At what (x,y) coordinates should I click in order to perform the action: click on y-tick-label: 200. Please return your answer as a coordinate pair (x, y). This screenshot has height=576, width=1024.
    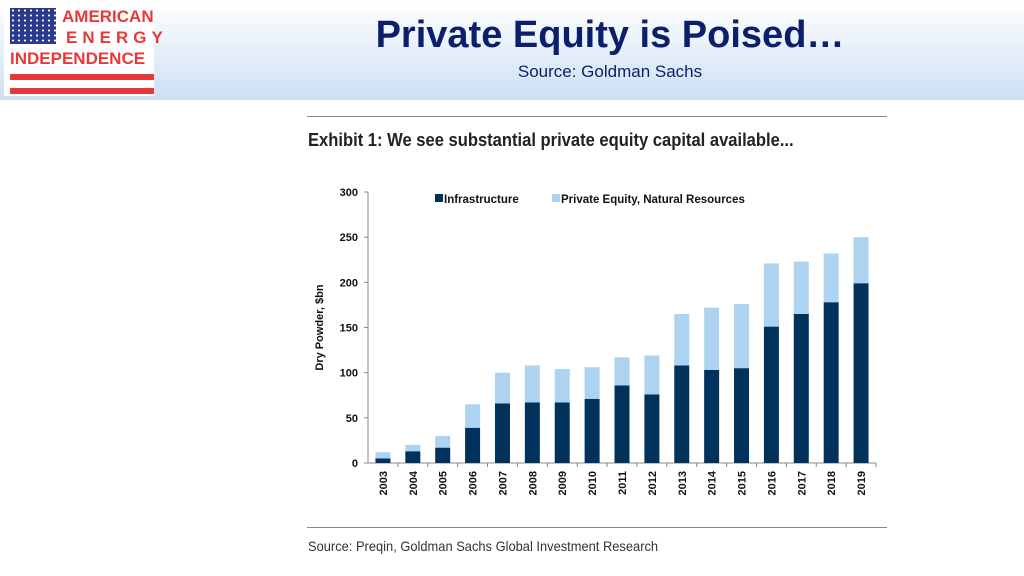
    Looking at the image, I should click on (349, 283).